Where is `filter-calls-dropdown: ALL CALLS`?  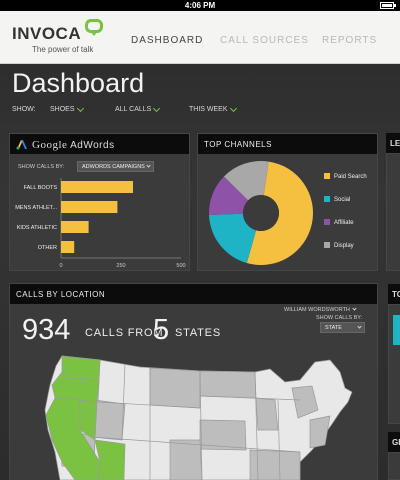 filter-calls-dropdown: ALL CALLS is located at coordinates (138, 108).